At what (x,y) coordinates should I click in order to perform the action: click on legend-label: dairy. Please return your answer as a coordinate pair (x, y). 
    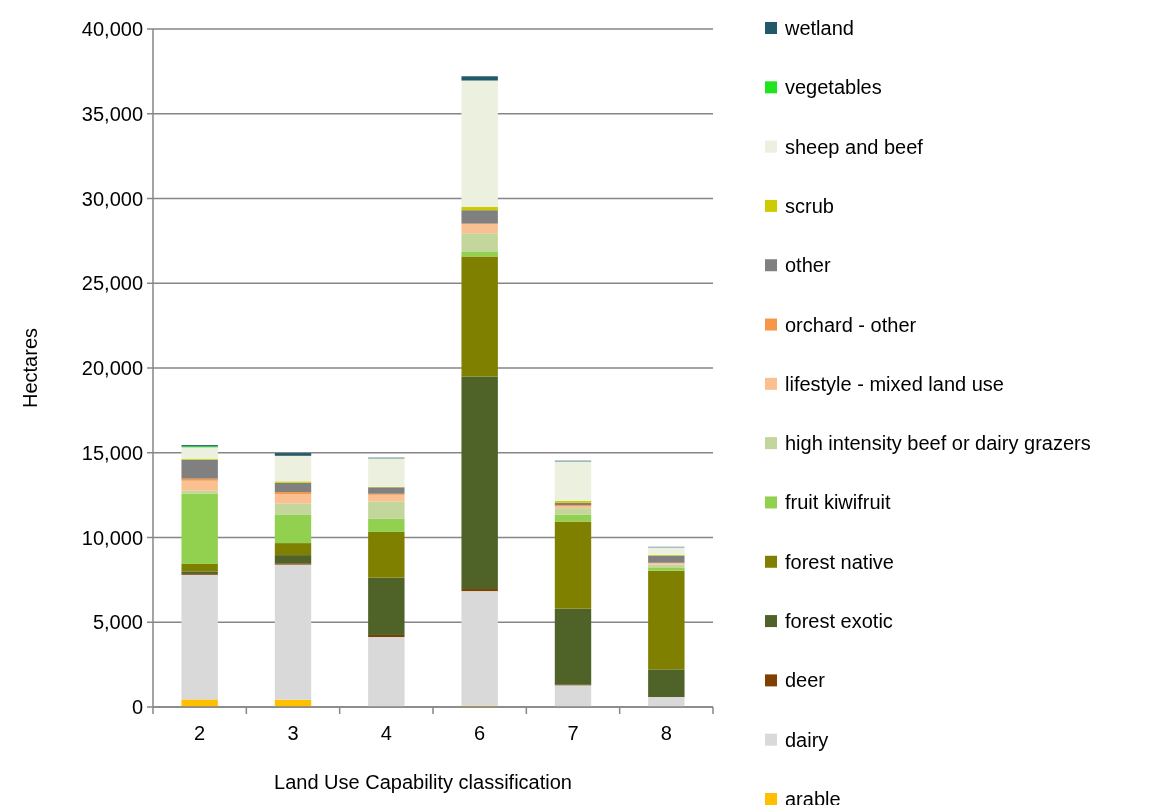
    Looking at the image, I should click on (807, 739).